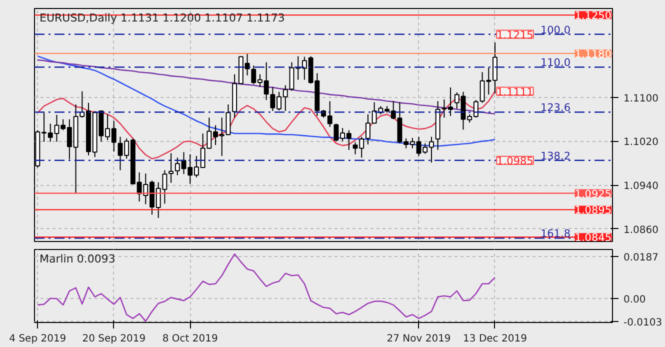 This screenshot has height=347, width=665. I want to click on annotation: 110.0, so click(555, 63).